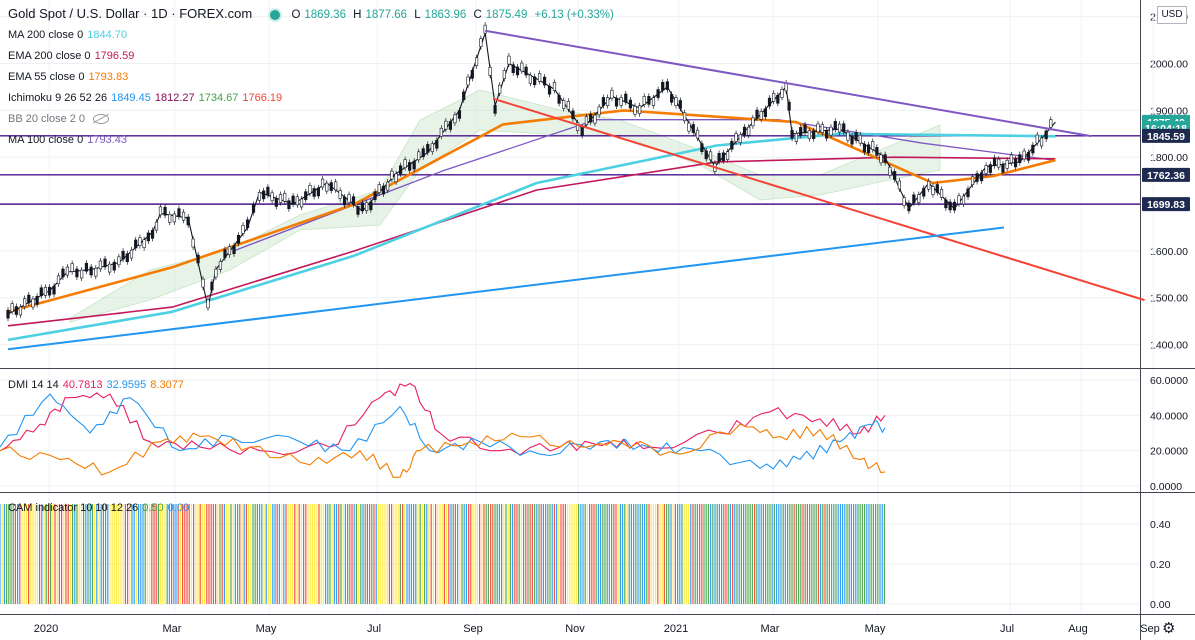  I want to click on y-tick-label: 1600.00, so click(1169, 252).